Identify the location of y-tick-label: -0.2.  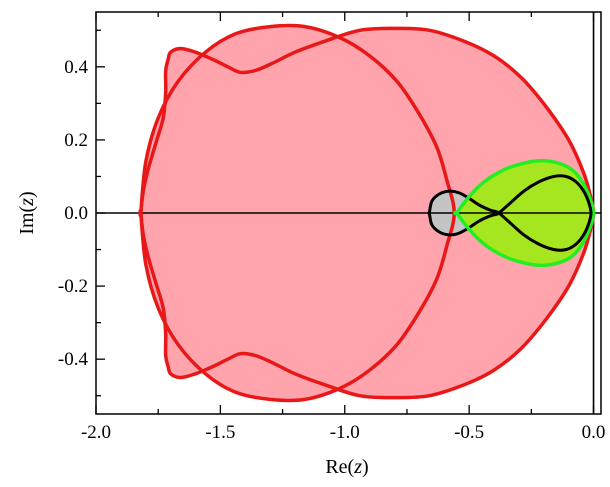
(73, 286).